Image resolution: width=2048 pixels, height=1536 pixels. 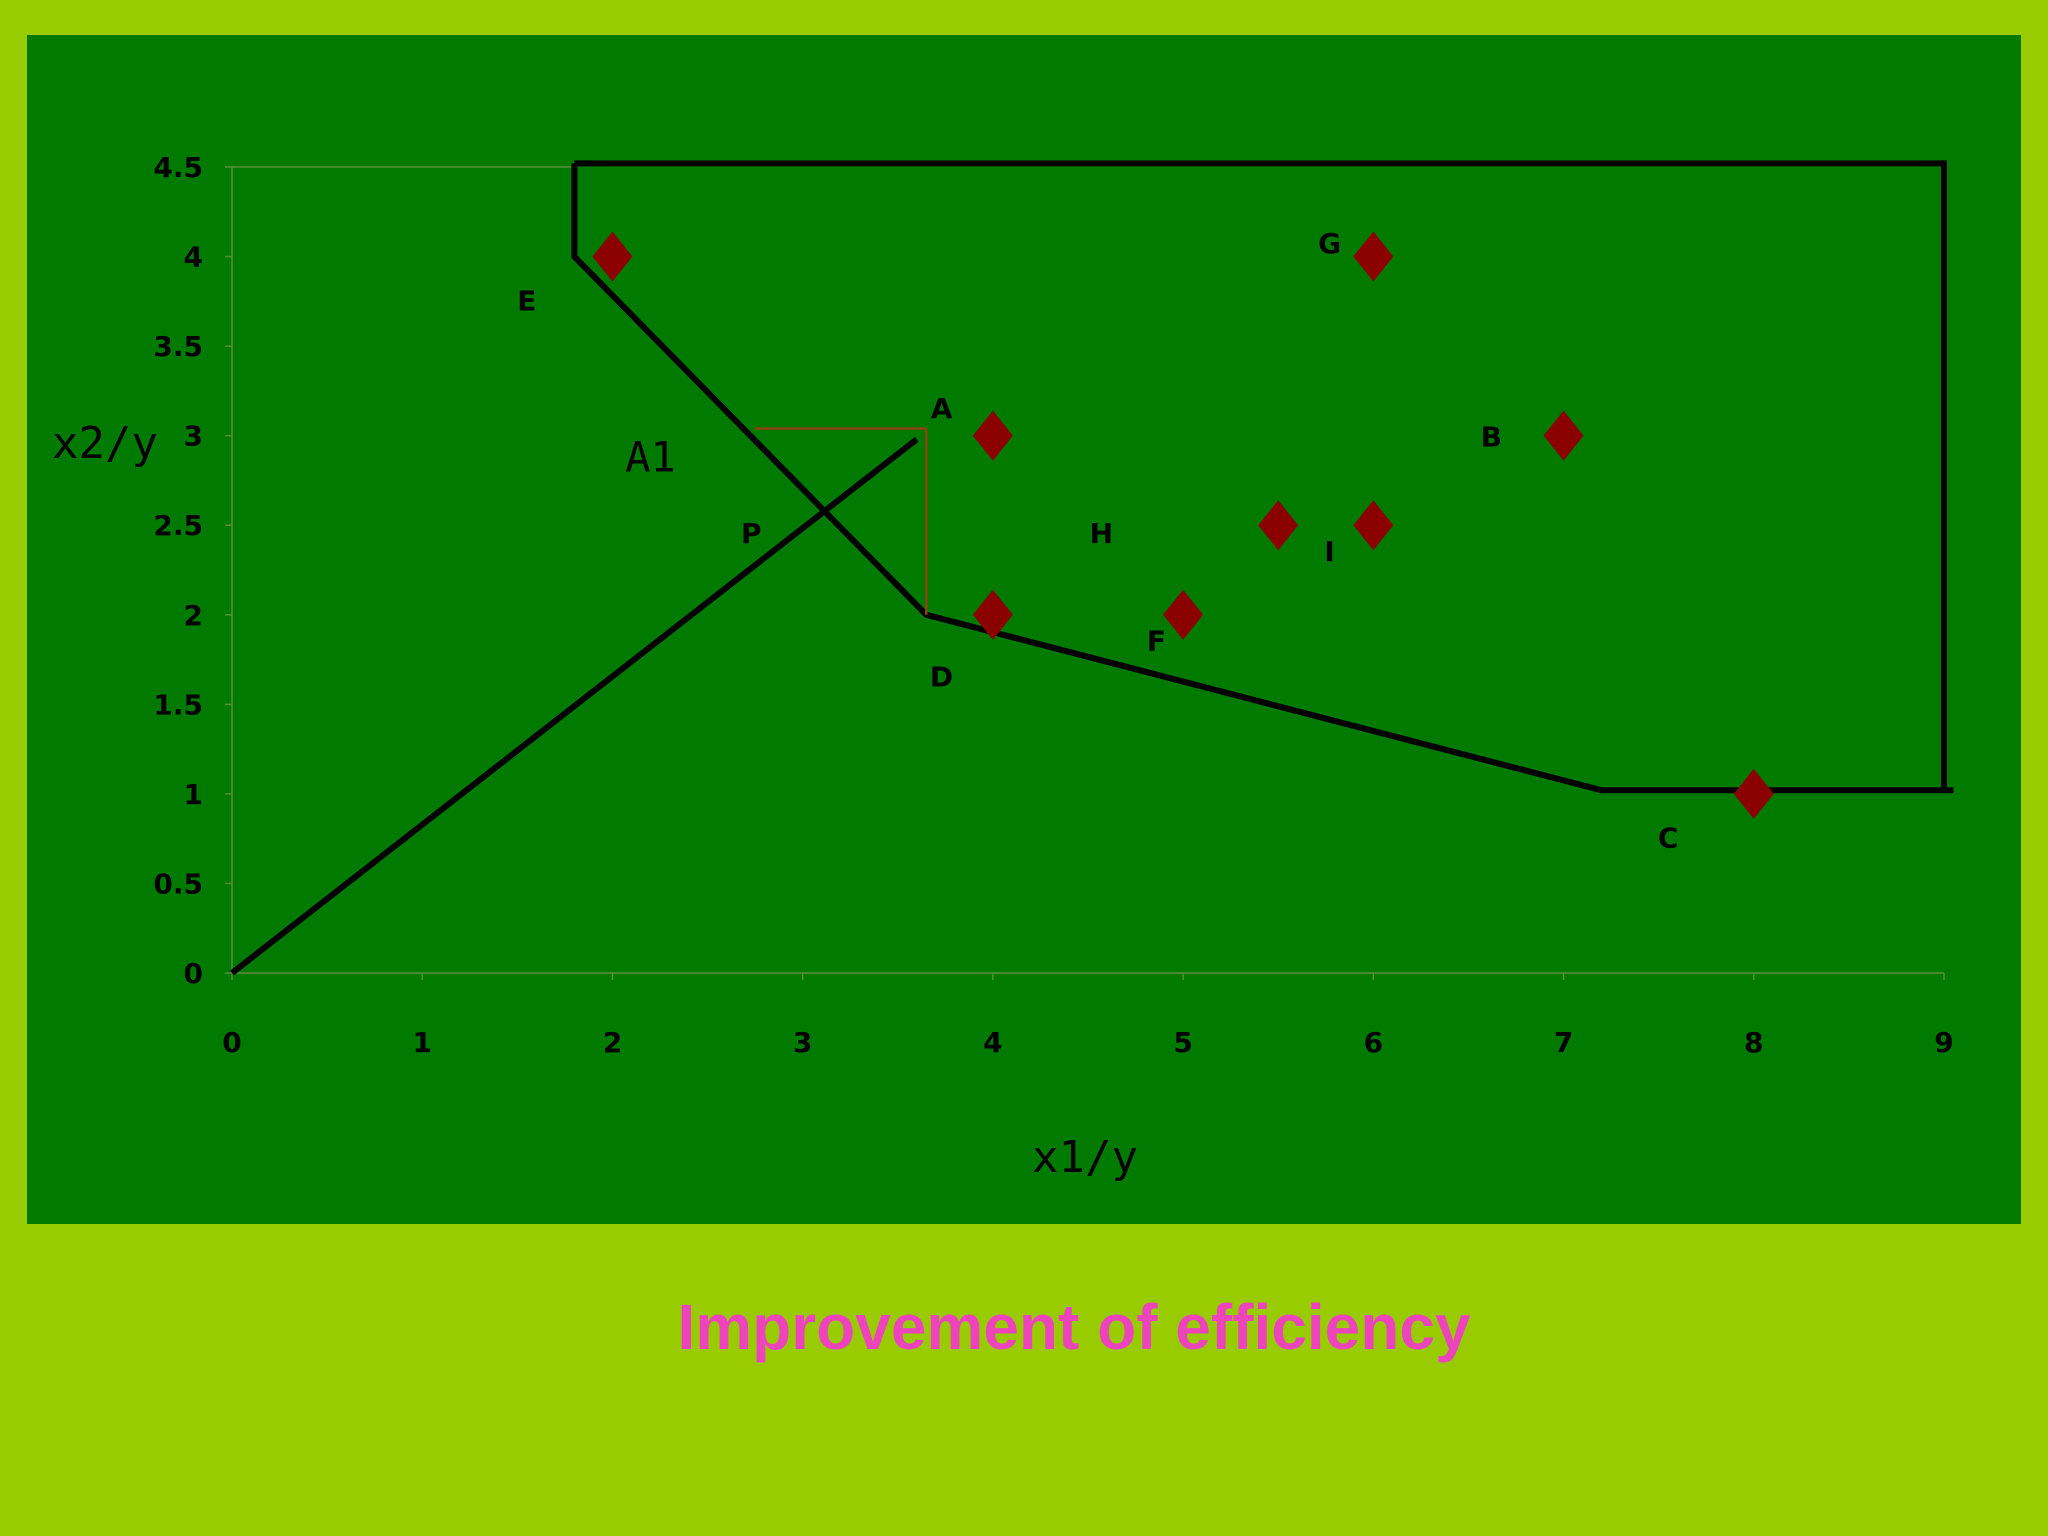 I want to click on y-tick-label: 3.5, so click(x=178, y=346).